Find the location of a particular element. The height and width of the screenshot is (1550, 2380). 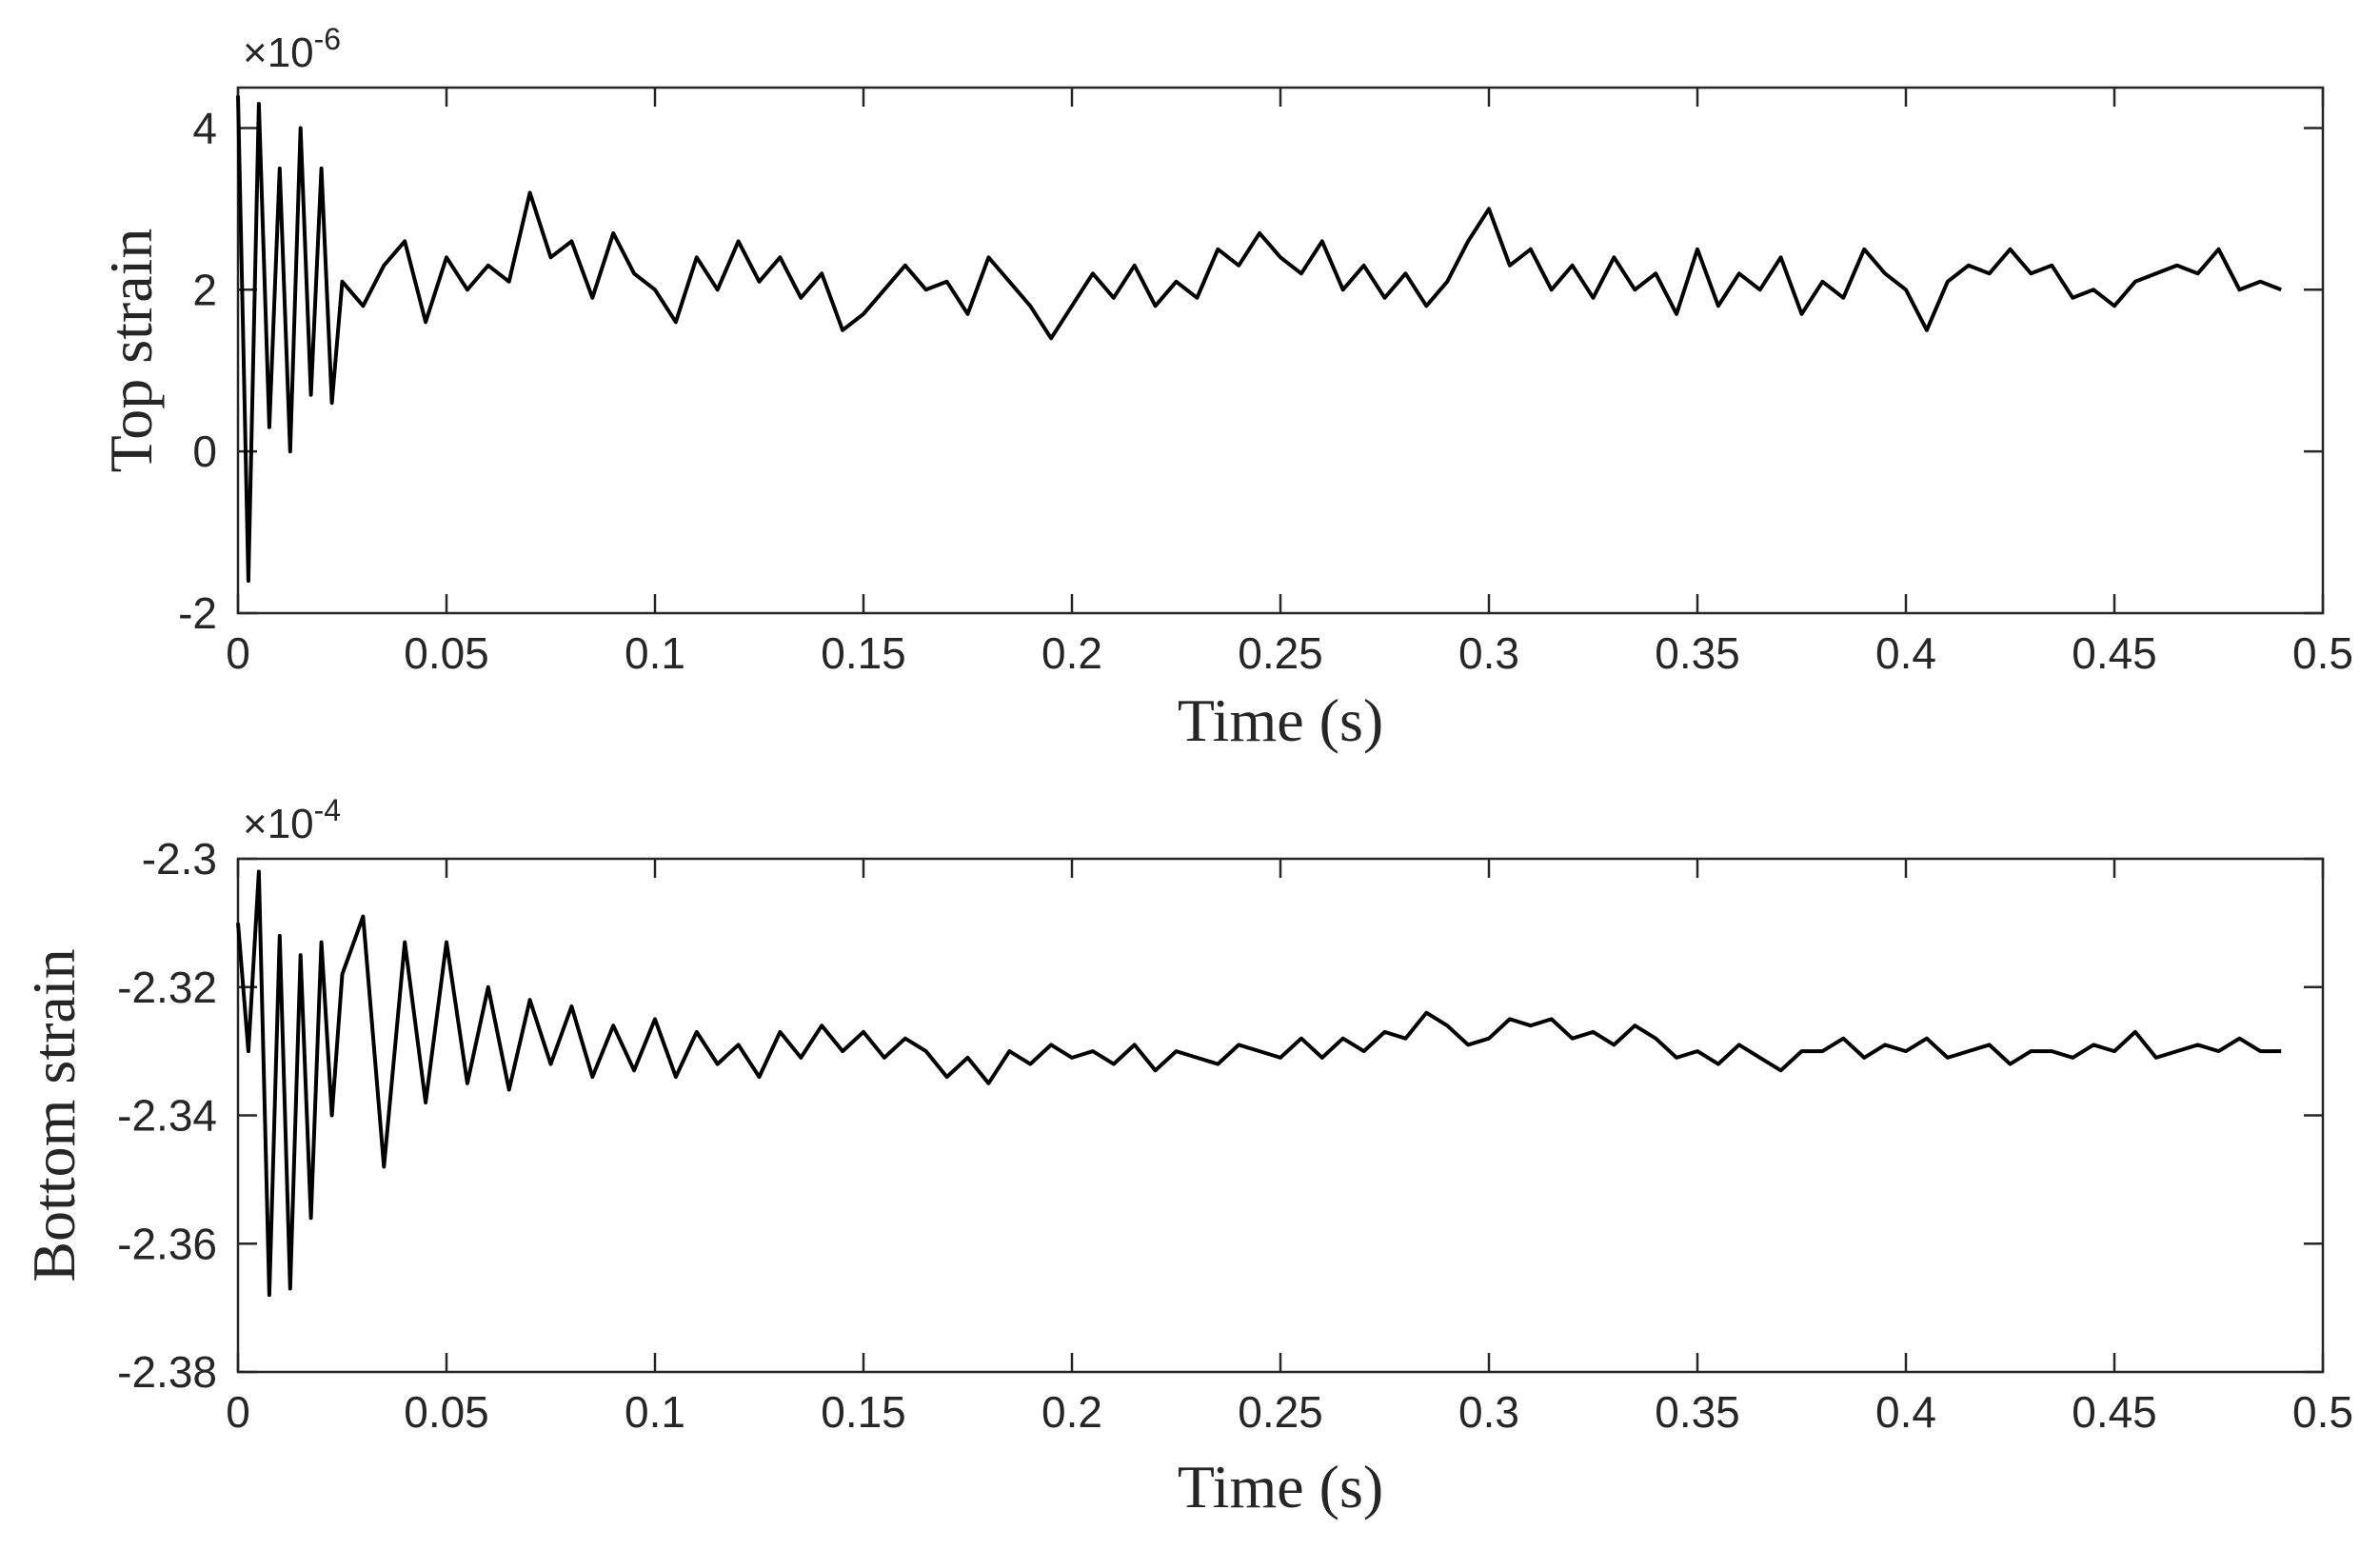

y-axis-label: Bottom strain is located at coordinates (54, 1115).